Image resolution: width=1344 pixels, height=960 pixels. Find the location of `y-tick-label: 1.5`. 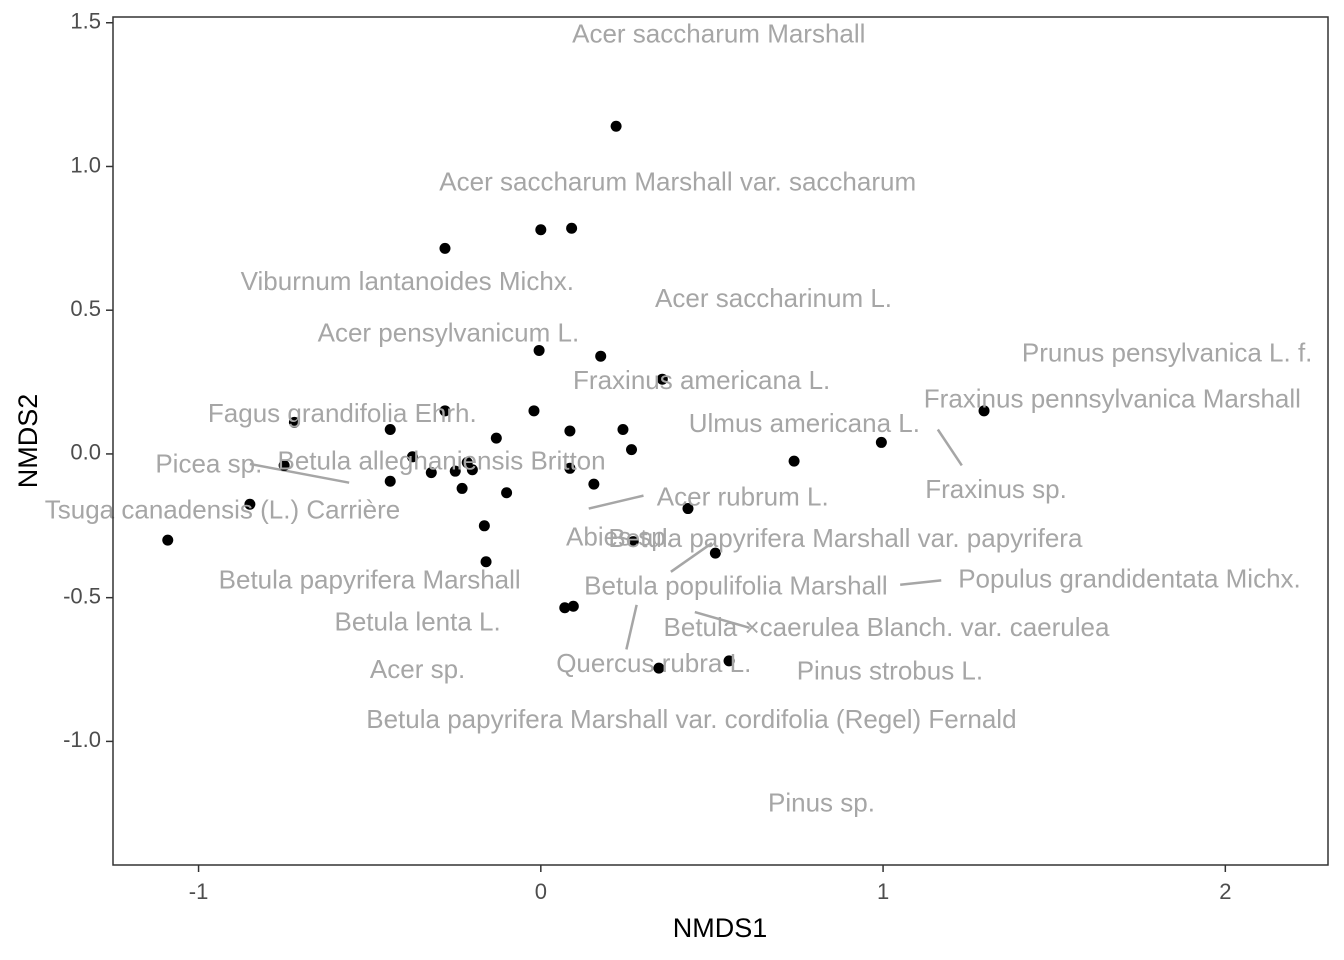

y-tick-label: 1.5 is located at coordinates (85, 21).